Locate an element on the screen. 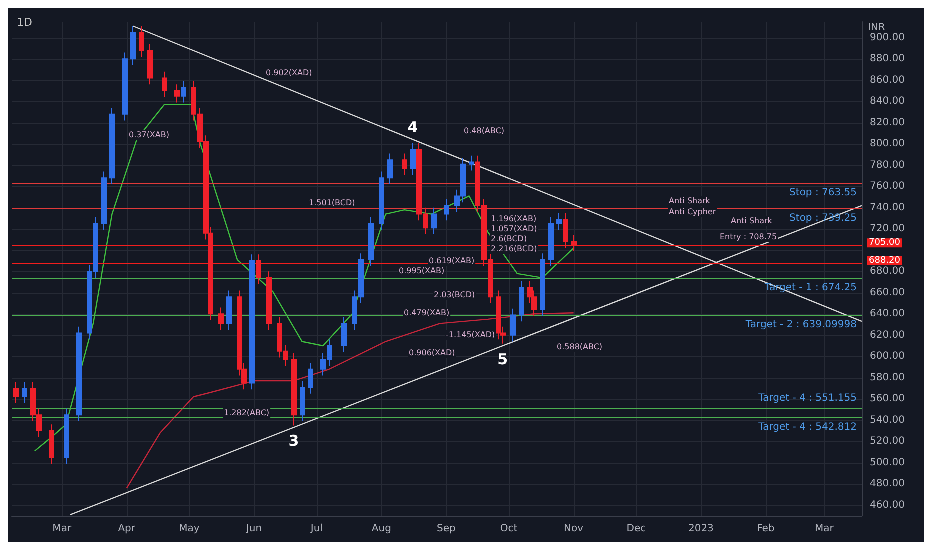  y-tick-label: 800.00 is located at coordinates (887, 144).